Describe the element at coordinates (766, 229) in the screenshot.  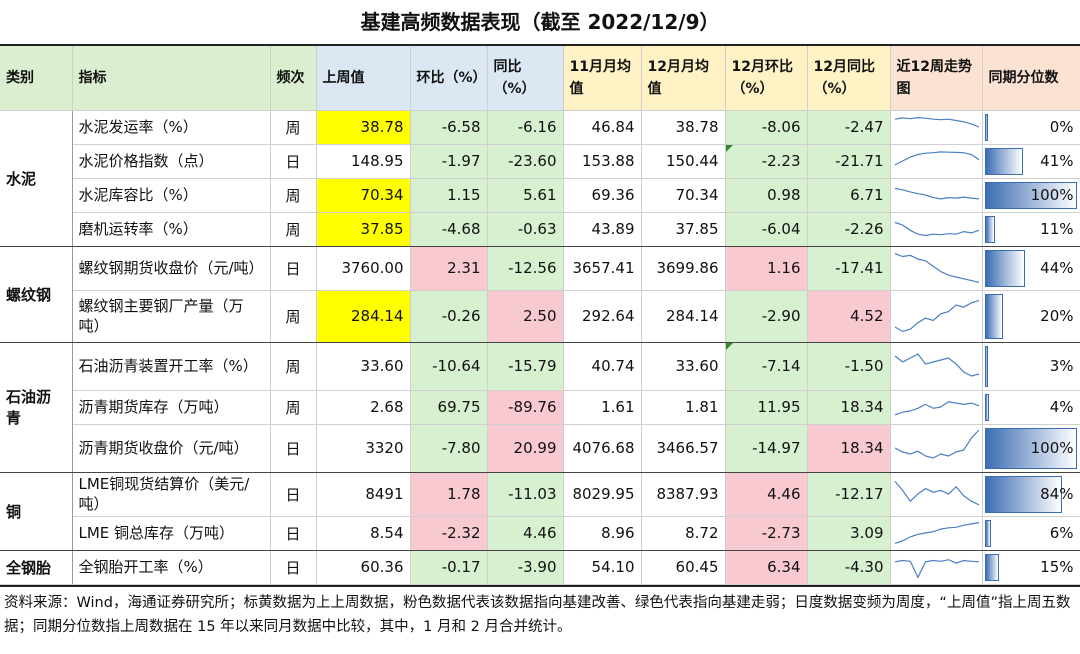
I see `dec-mom-cell: -6.04` at that location.